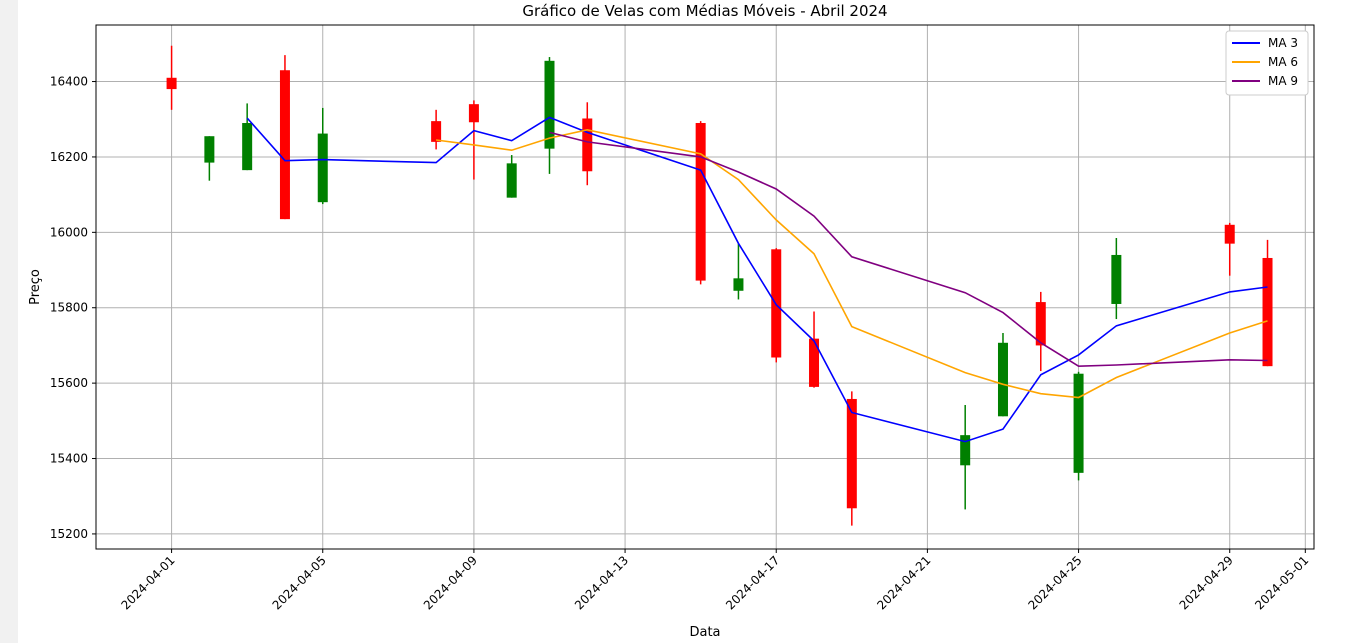 This screenshot has height=643, width=1345. What do you see at coordinates (69, 534) in the screenshot?
I see `y-tick-label: 15200` at bounding box center [69, 534].